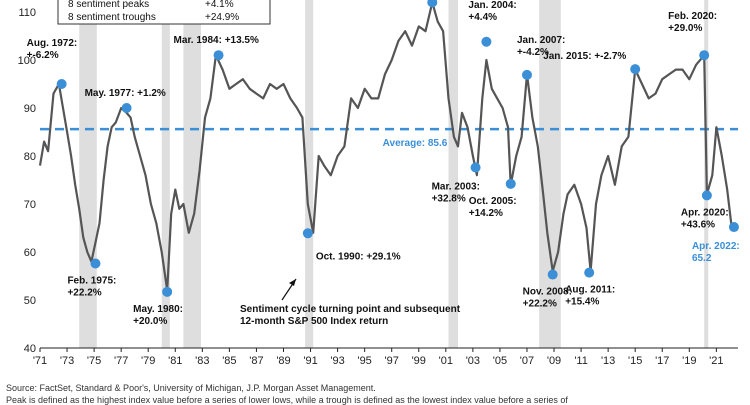 This screenshot has width=750, height=405. What do you see at coordinates (30, 205) in the screenshot?
I see `y-tick-label: 70` at bounding box center [30, 205].